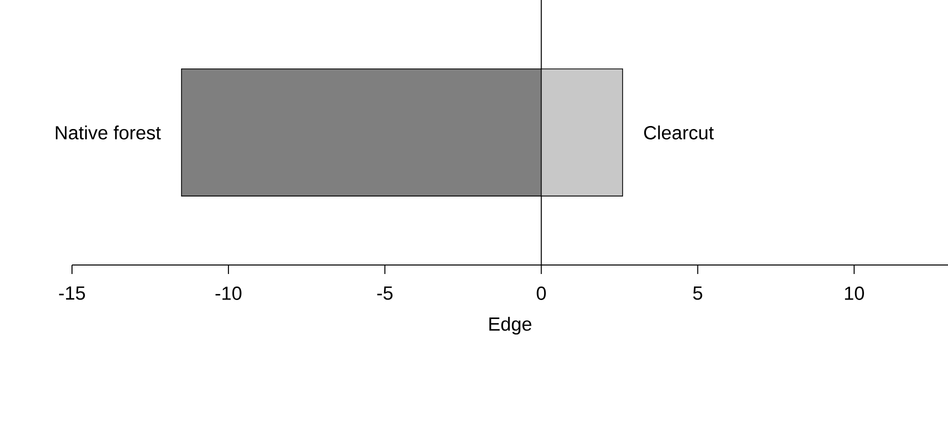 The width and height of the screenshot is (948, 434). Describe the element at coordinates (229, 293) in the screenshot. I see `x-tick-label: -10` at that location.